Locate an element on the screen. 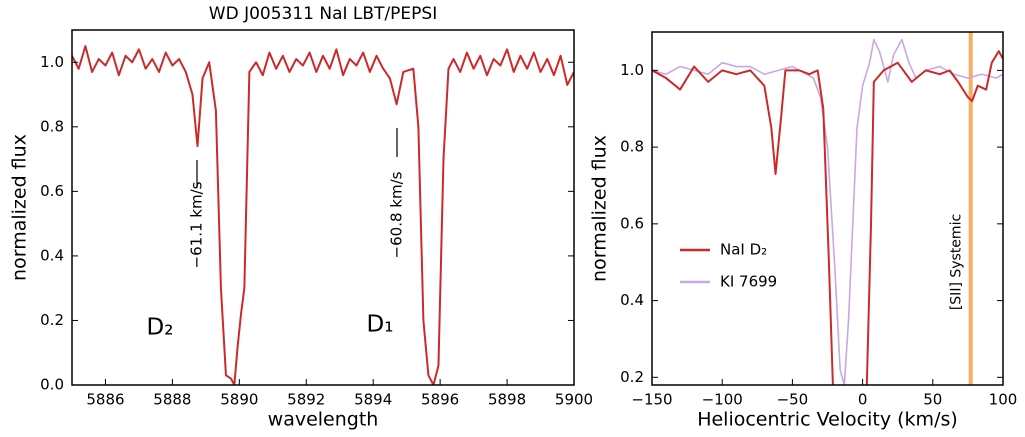 The image size is (1025, 437). x-tick-label: −50 is located at coordinates (793, 400).